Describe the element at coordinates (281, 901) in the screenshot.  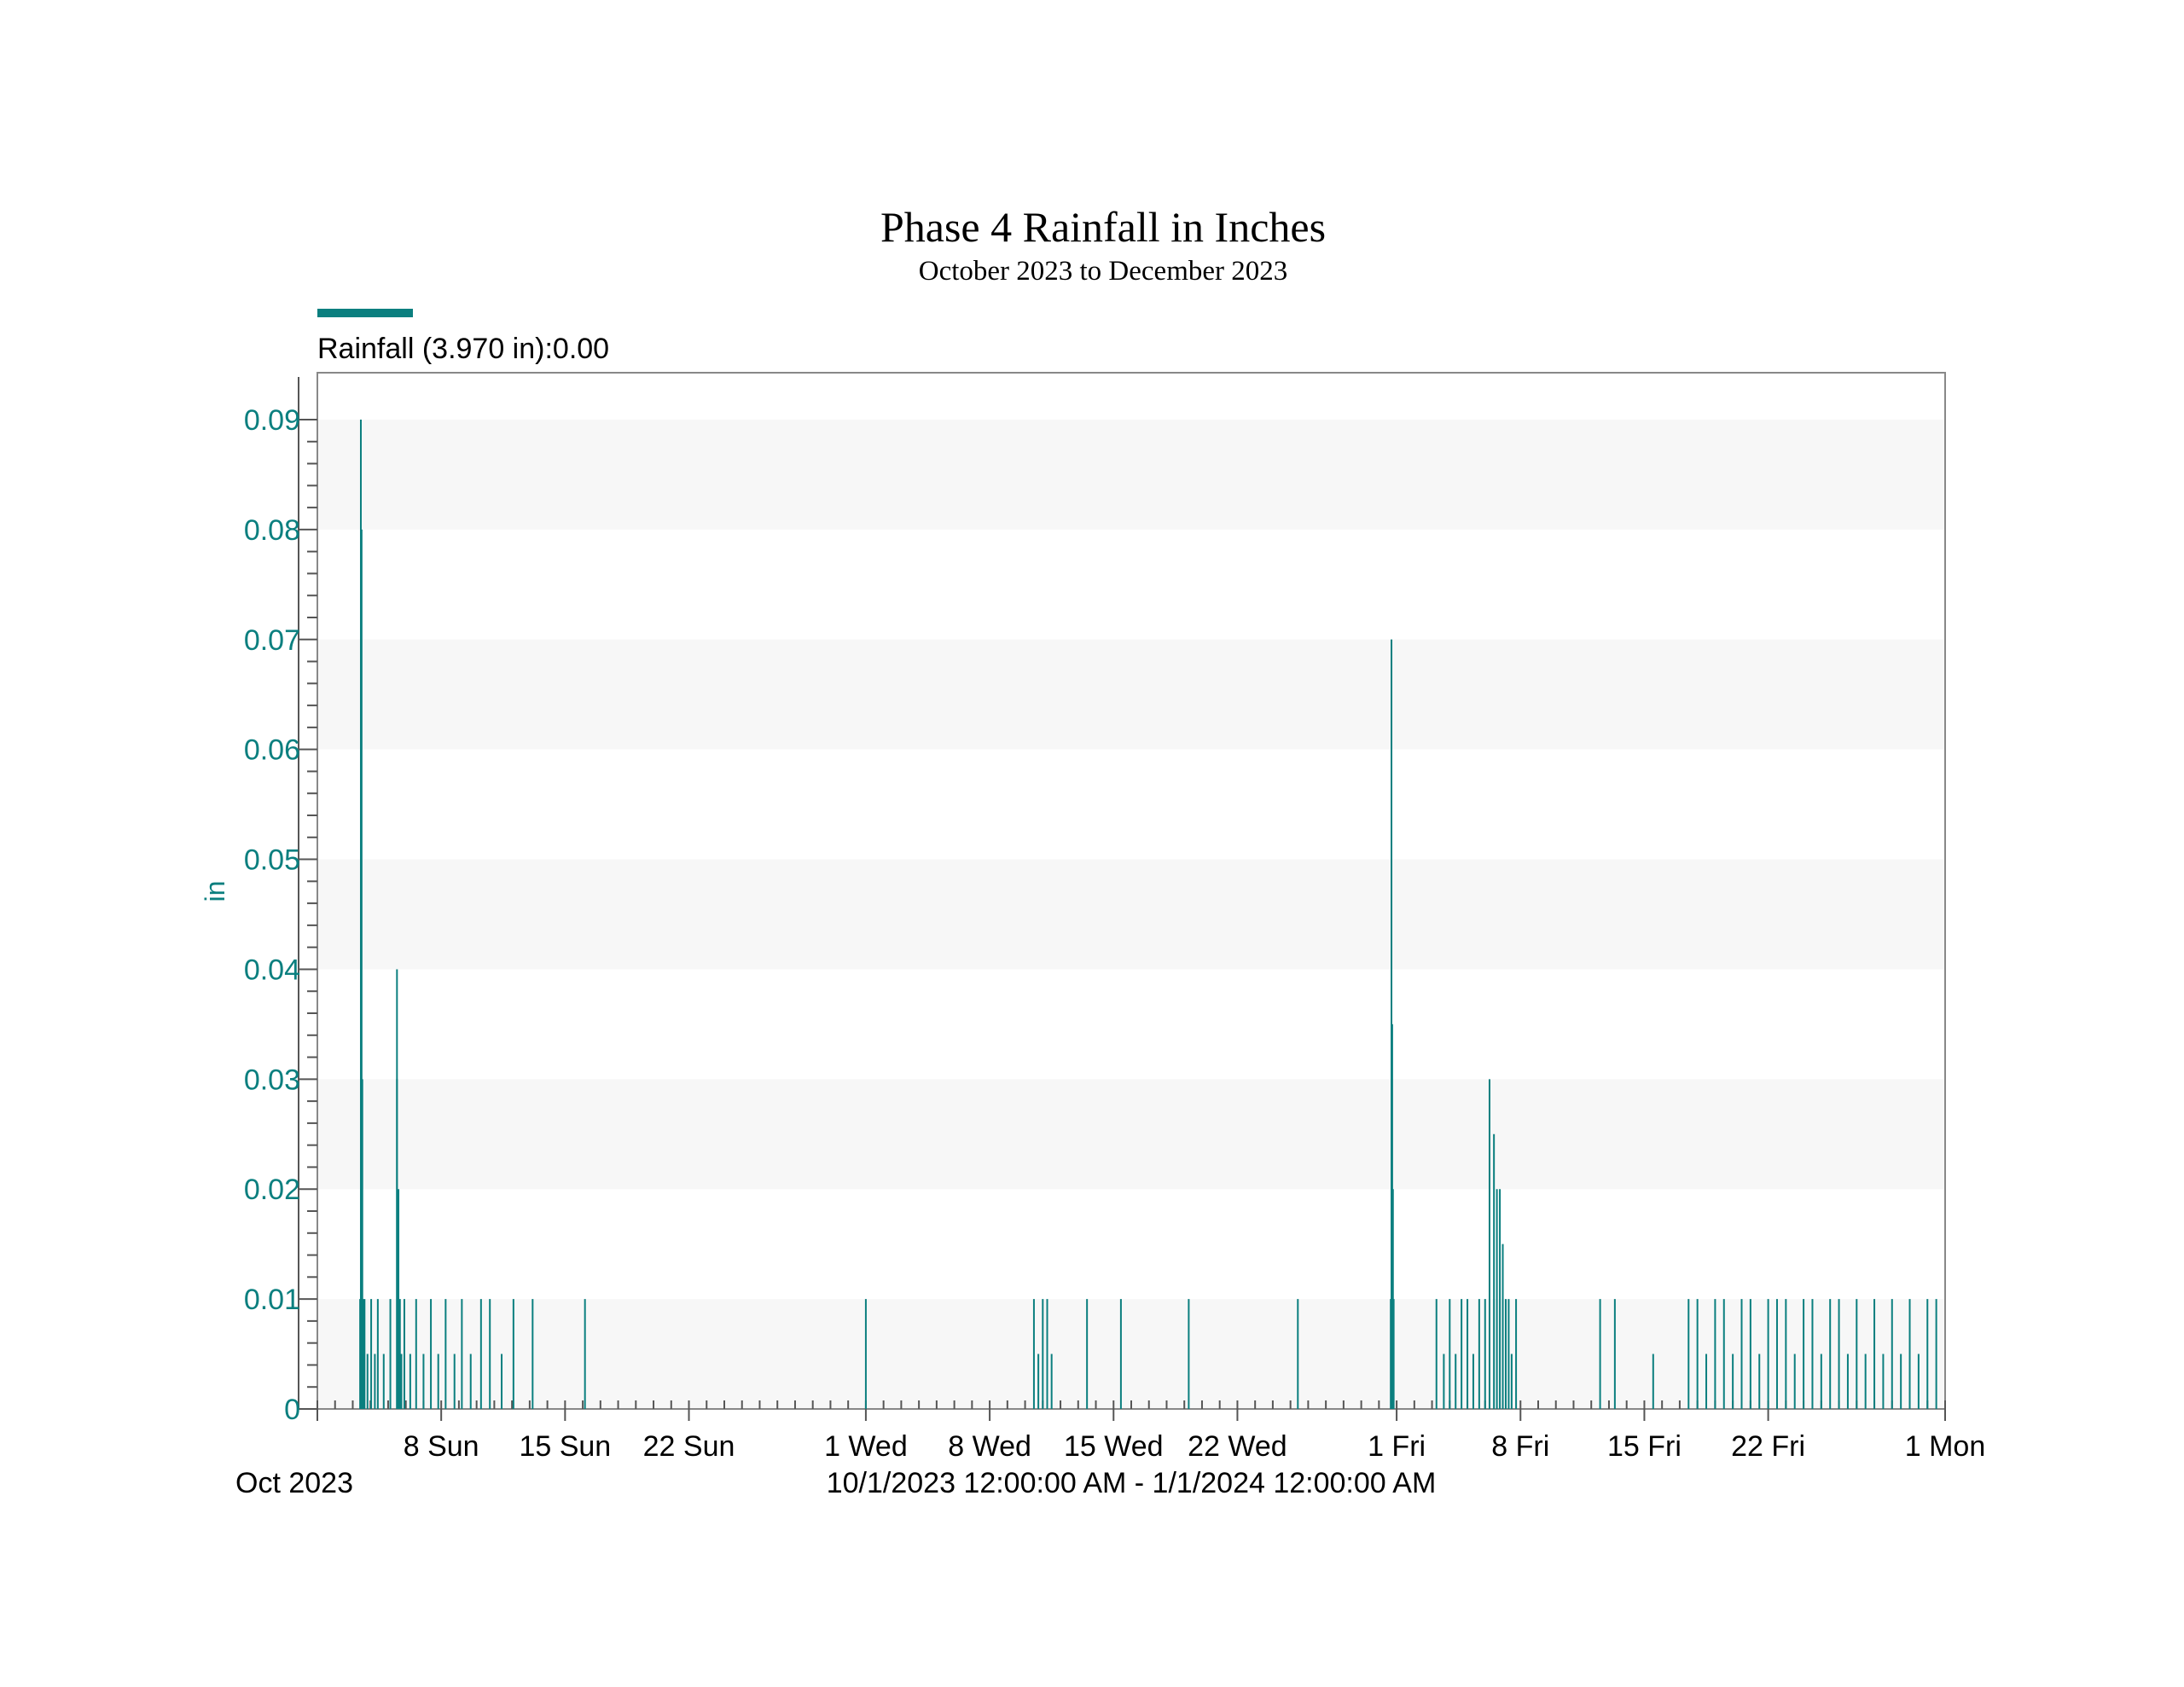
I see `y-axis: 0 0.01 0.02 0.03 0.04 0.05 0.06 0.07 0.08 0.09` at that location.